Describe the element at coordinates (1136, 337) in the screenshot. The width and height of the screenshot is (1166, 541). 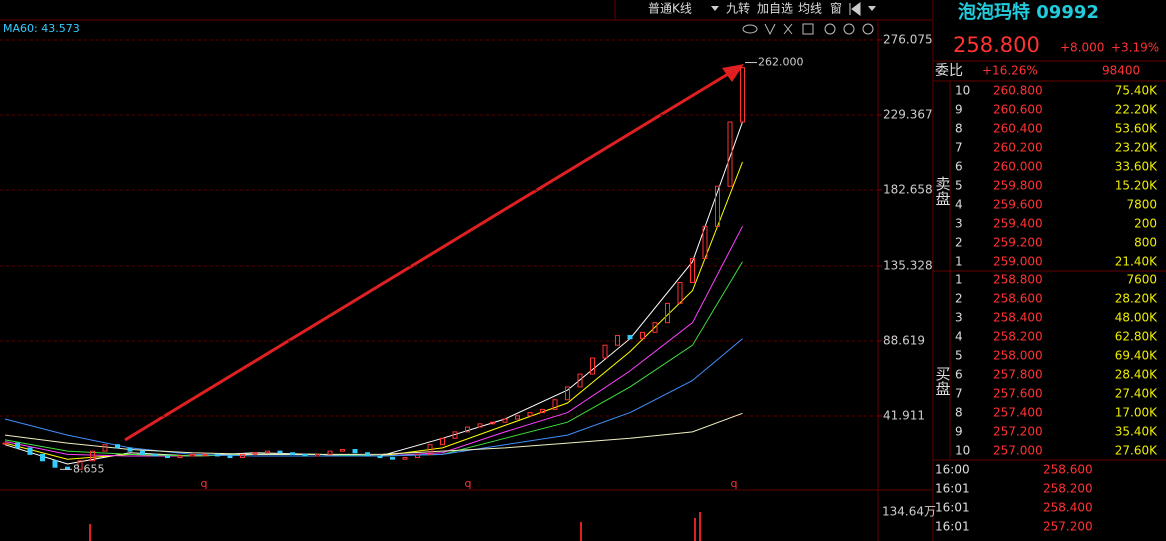
I see `bid-volume: 62.80K` at that location.